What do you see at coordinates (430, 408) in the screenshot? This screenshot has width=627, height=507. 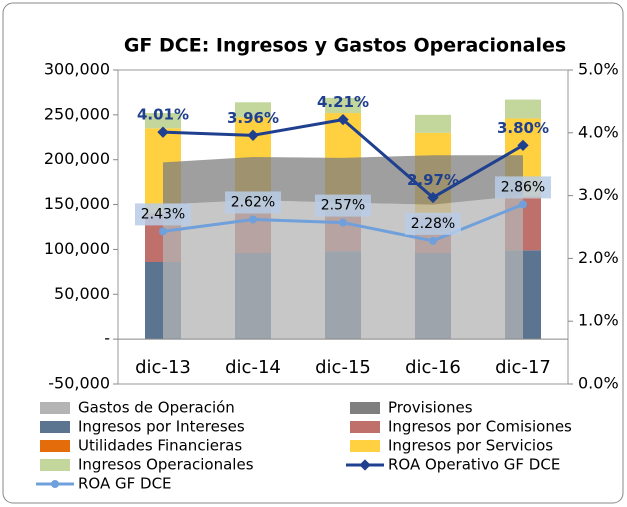 I see `legend-label: Provisiones` at bounding box center [430, 408].